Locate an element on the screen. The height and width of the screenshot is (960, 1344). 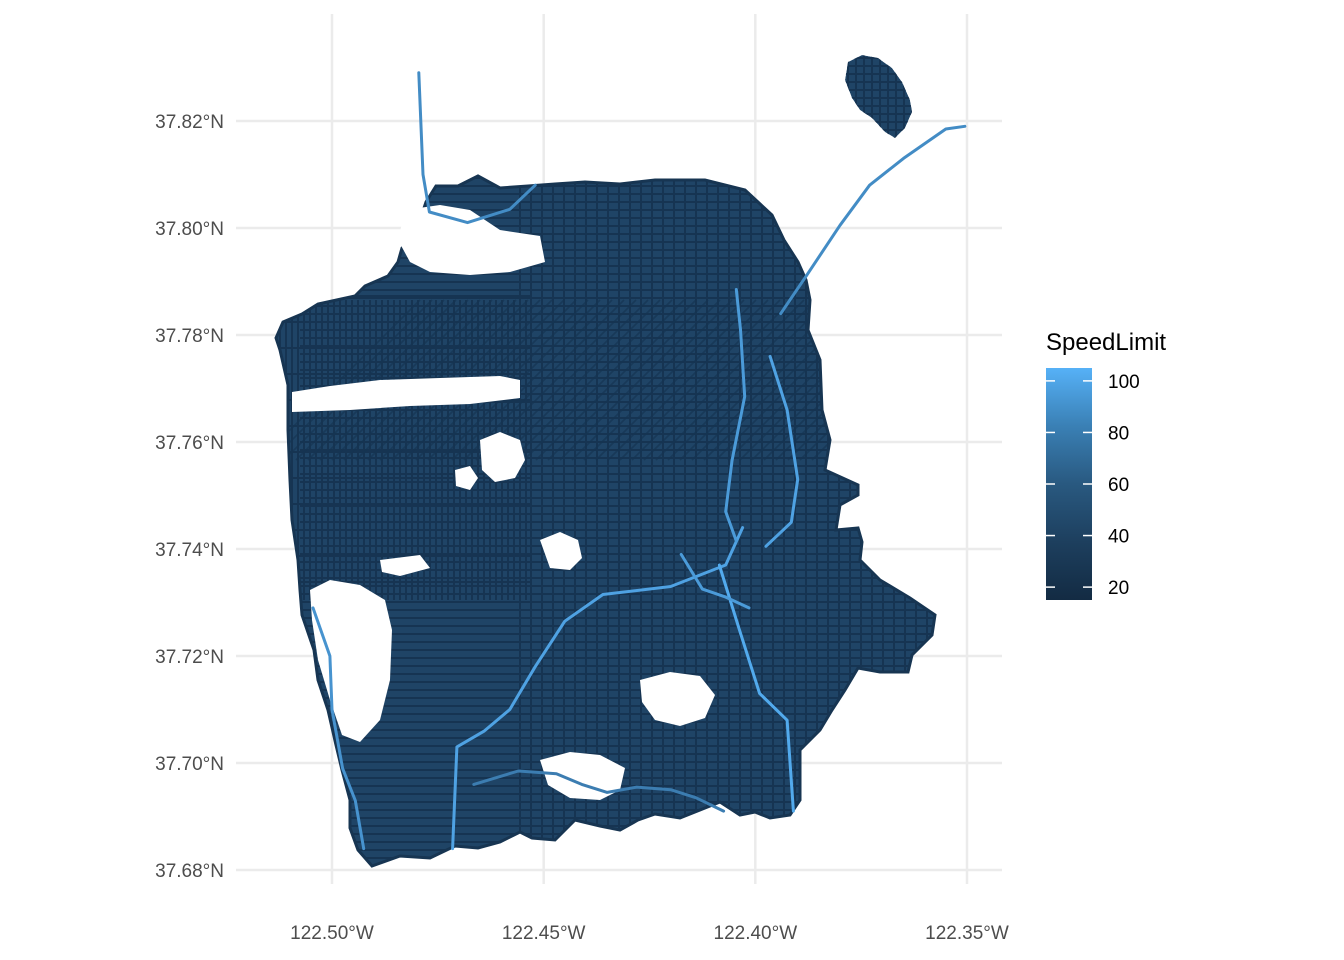
legend-label: 20 is located at coordinates (1118, 588).